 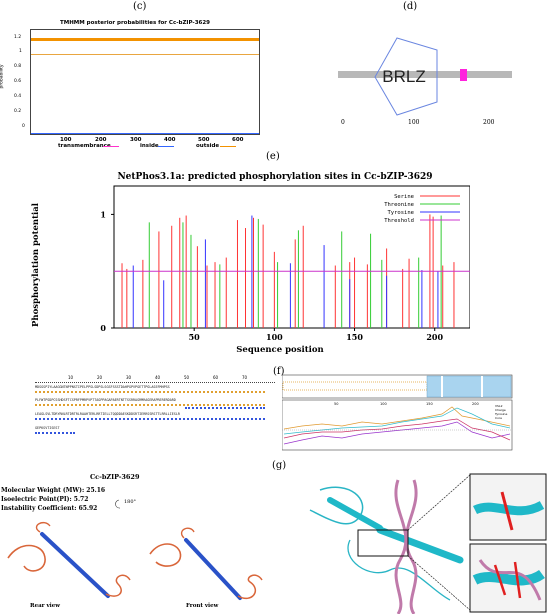 I want to click on brlz-domain-hexagon, so click(x=406, y=76).